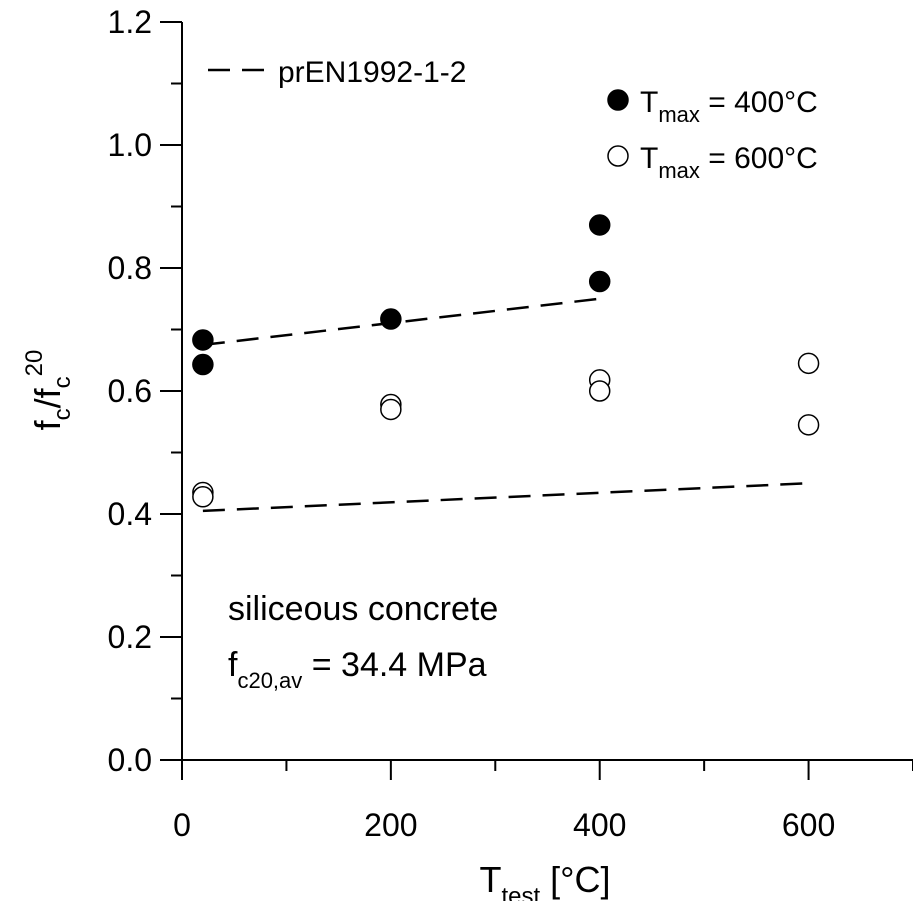 This screenshot has width=913, height=901. Describe the element at coordinates (130, 268) in the screenshot. I see `y-tick-label: 0.8` at that location.